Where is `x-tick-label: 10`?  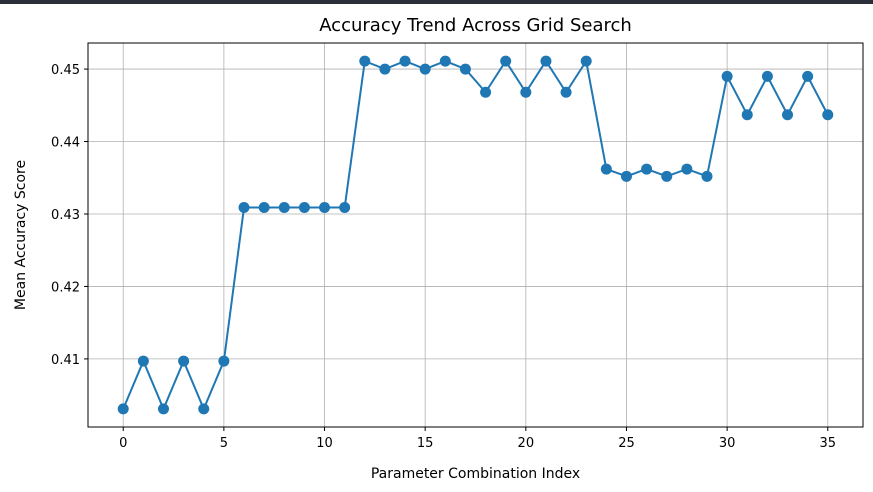
x-tick-label: 10 is located at coordinates (324, 443).